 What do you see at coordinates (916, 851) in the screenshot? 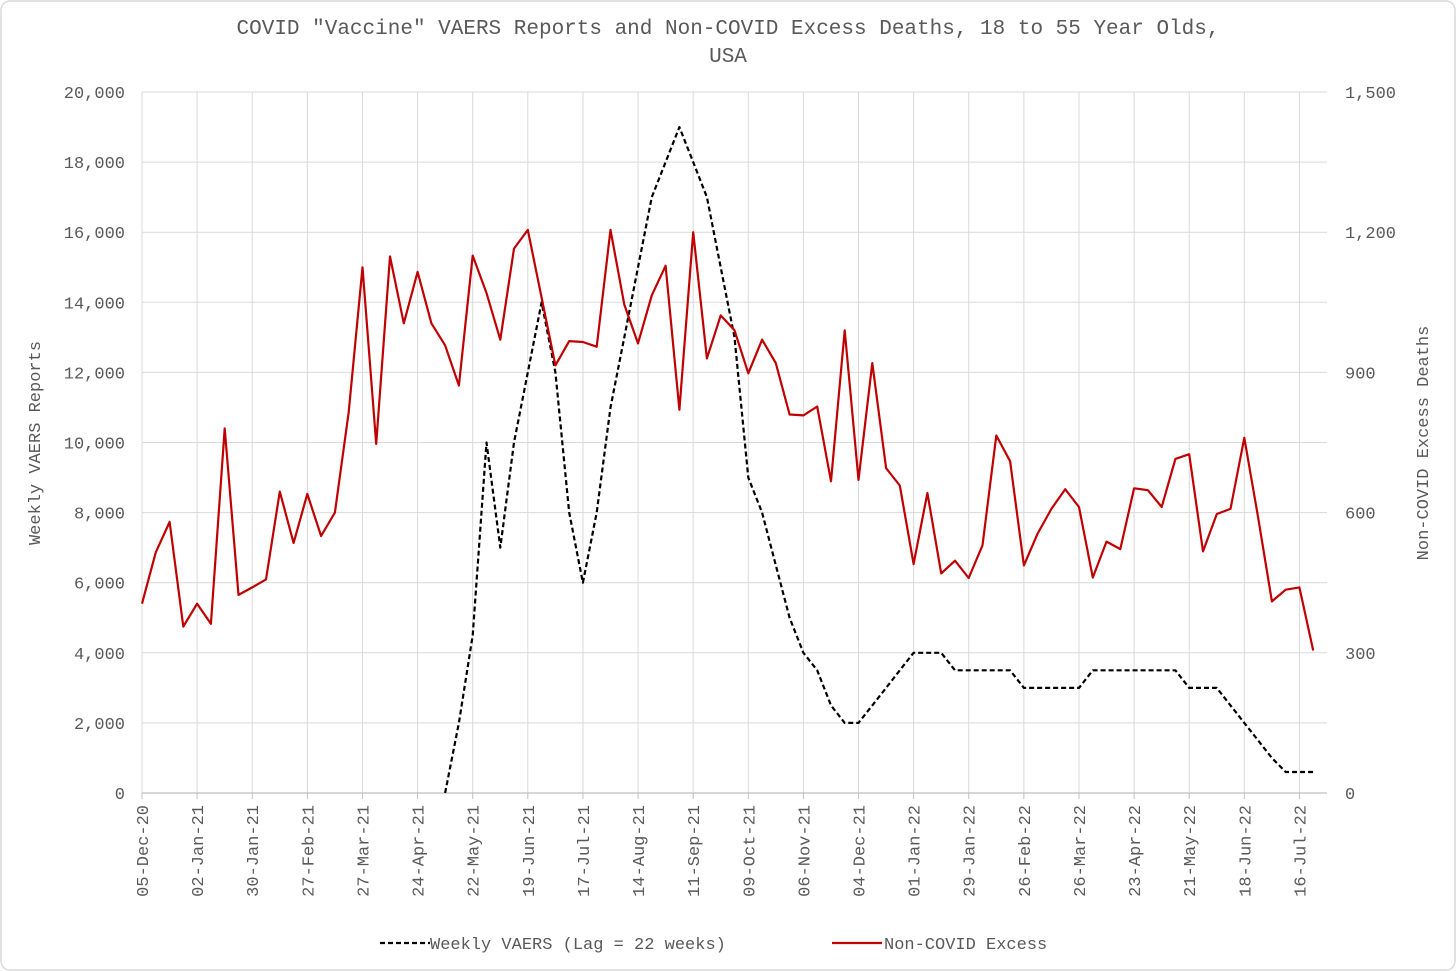
I see `x-tick-label: 01-Jan-22` at bounding box center [916, 851].